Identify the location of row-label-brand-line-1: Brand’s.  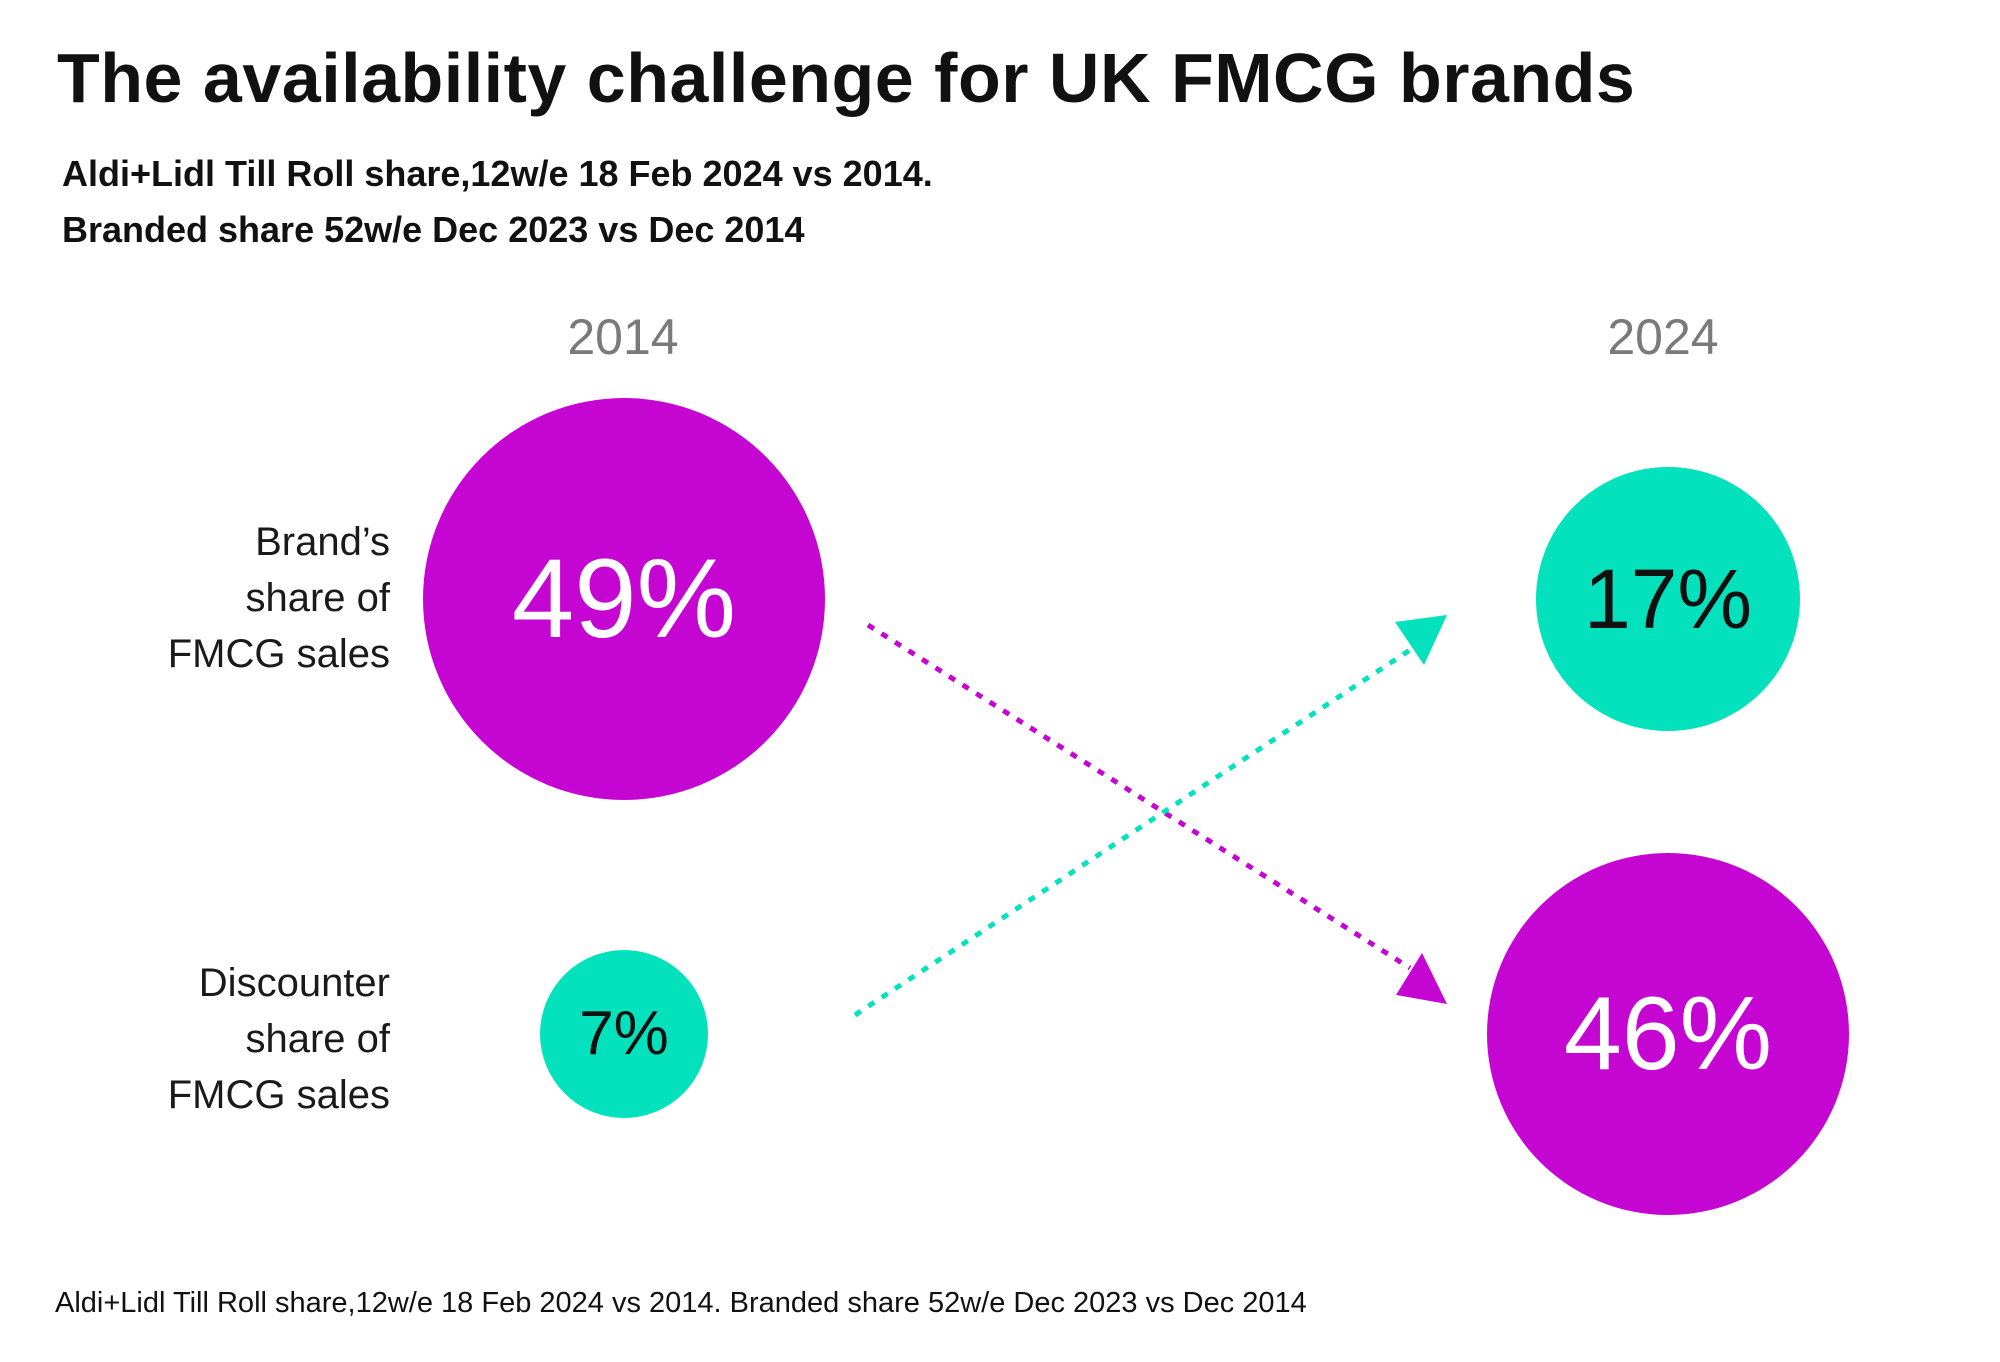
(322, 542).